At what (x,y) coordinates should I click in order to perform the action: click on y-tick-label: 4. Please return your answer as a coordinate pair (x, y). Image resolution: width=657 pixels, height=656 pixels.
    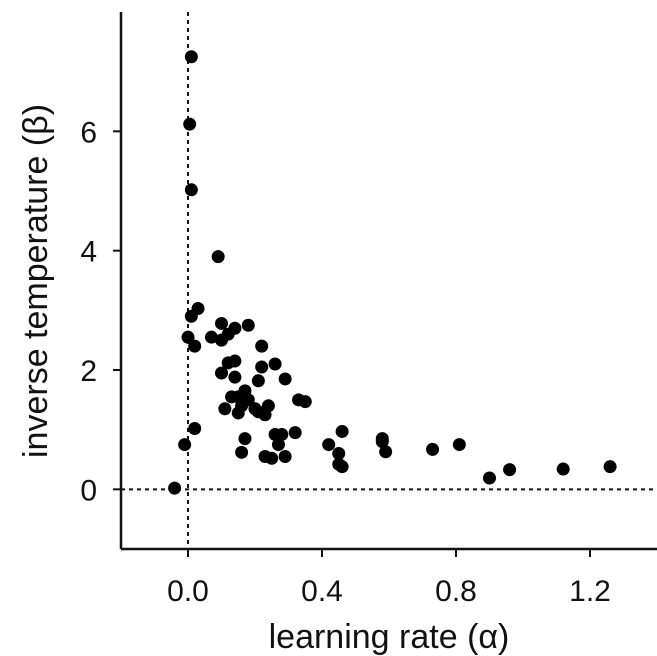
    Looking at the image, I should click on (88, 252).